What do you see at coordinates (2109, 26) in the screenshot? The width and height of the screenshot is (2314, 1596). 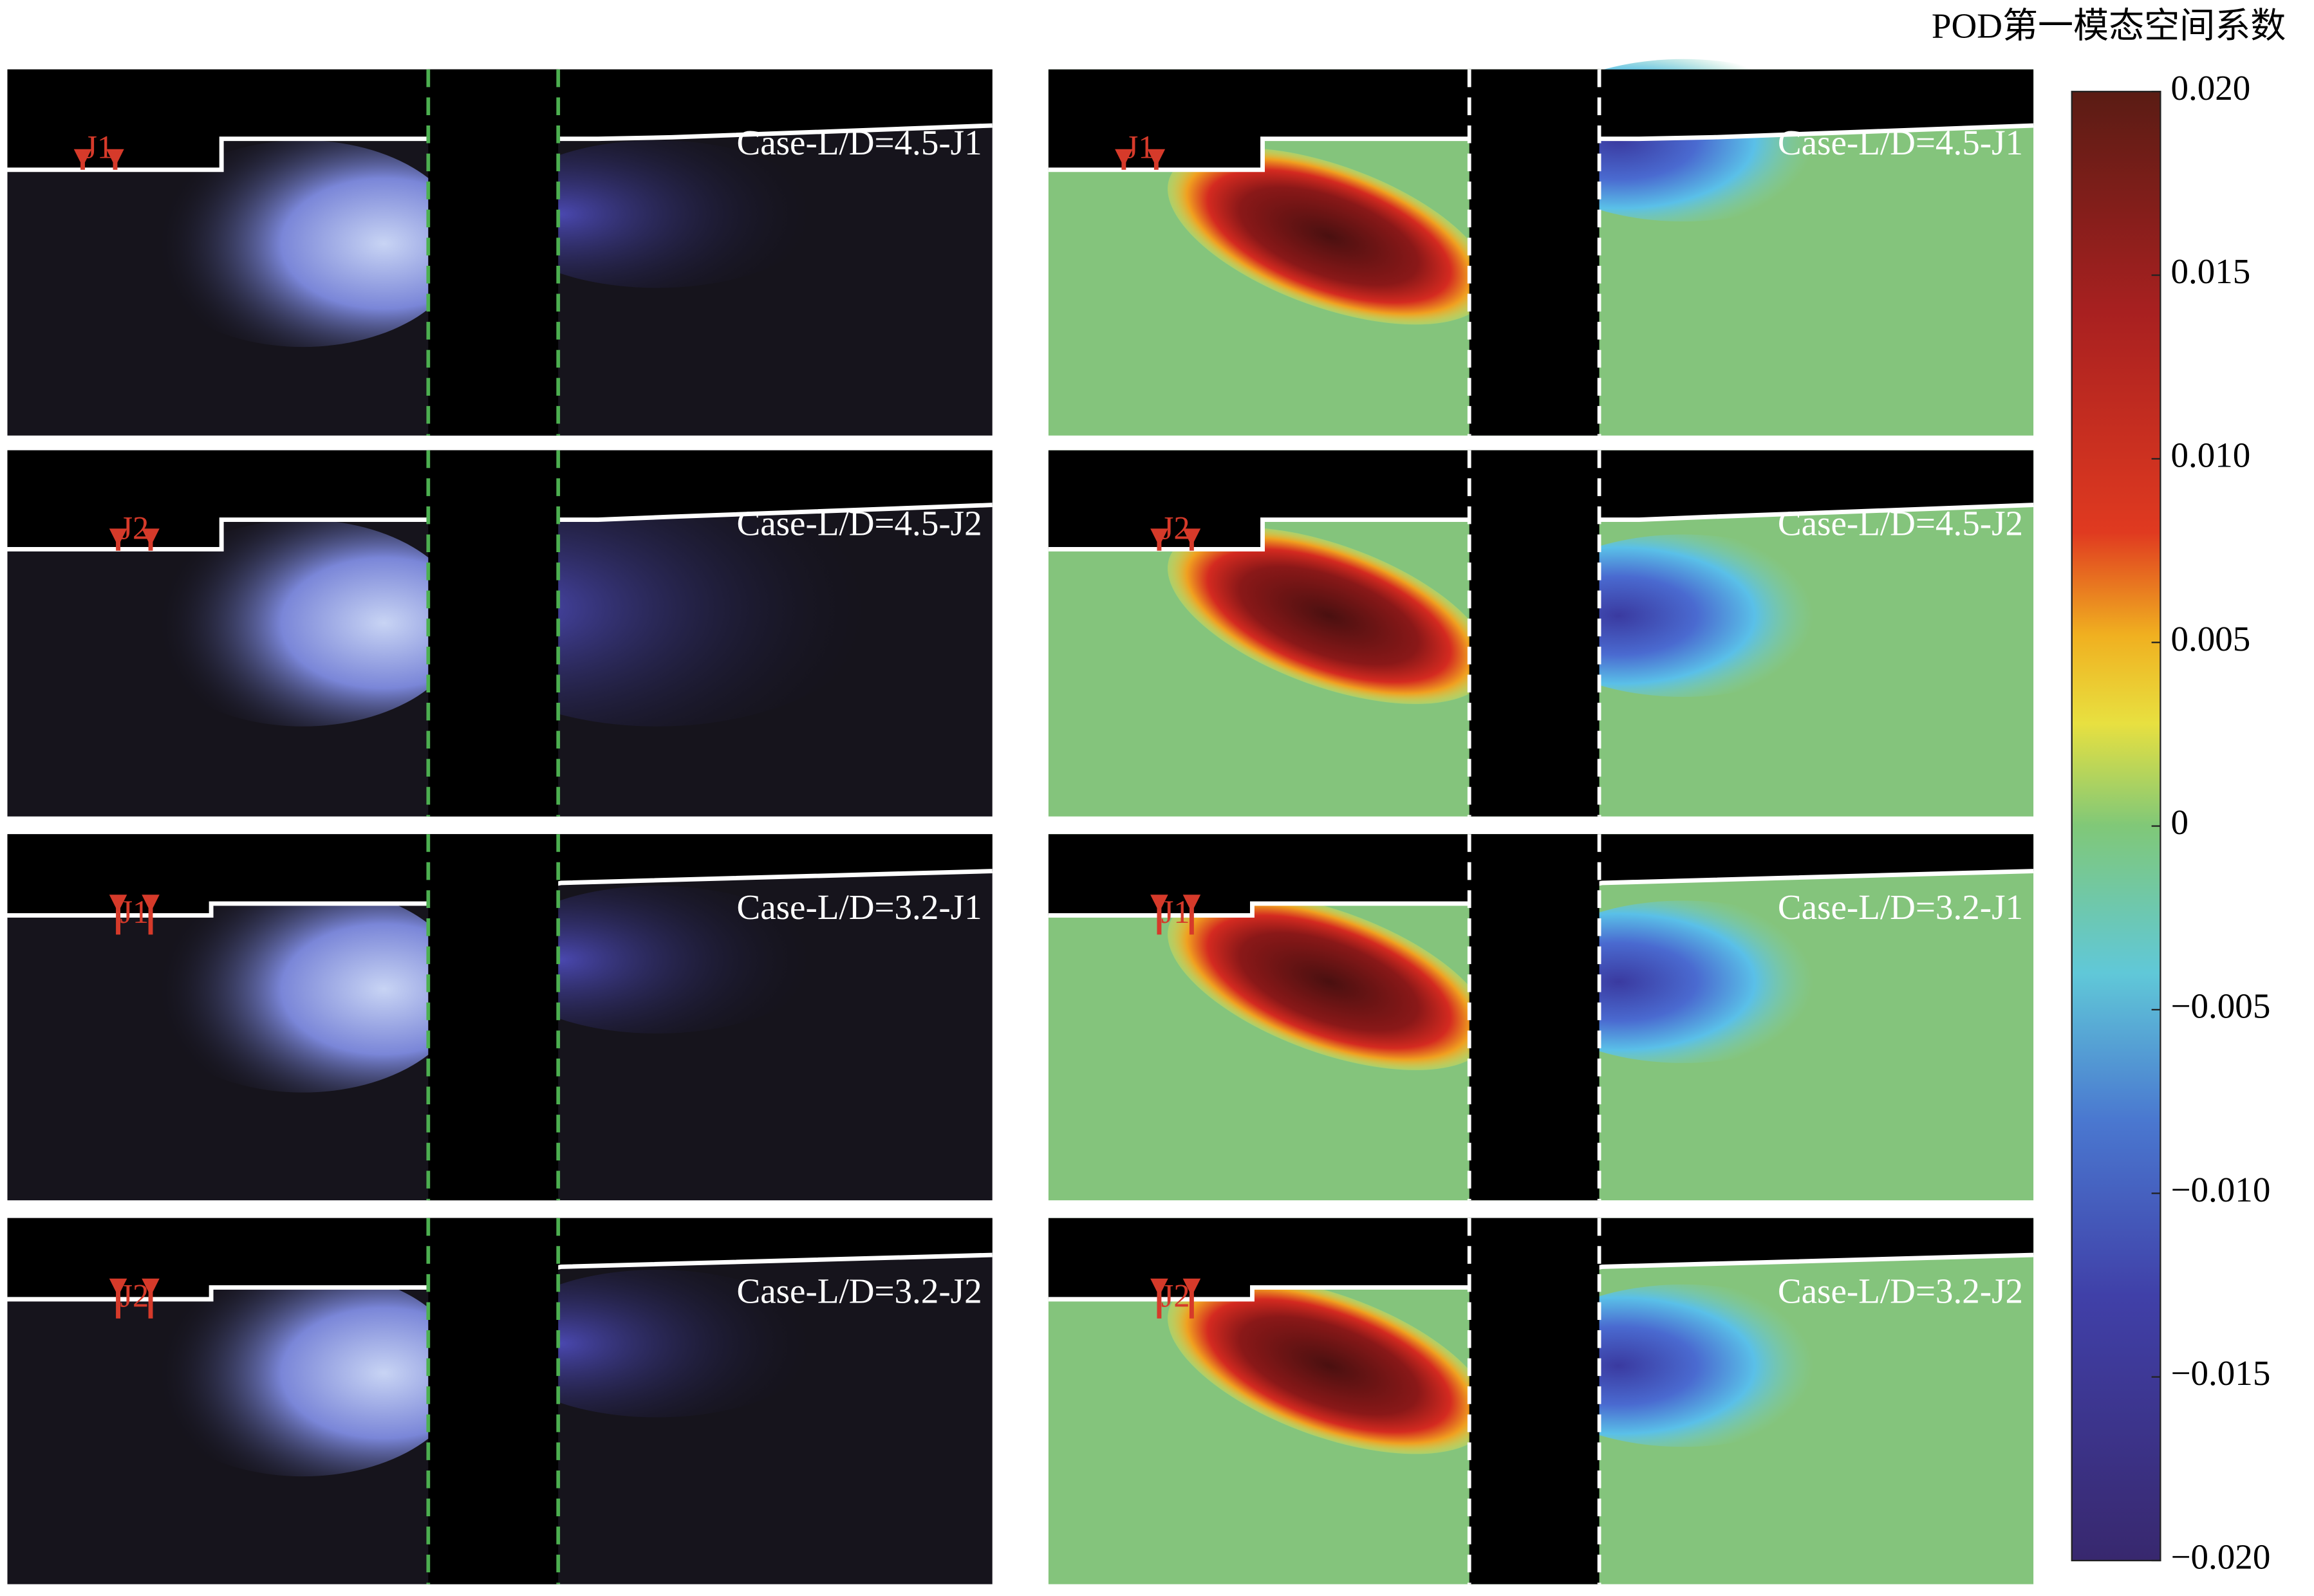 I see `colorbar-title: POD第一模态空间系数` at bounding box center [2109, 26].